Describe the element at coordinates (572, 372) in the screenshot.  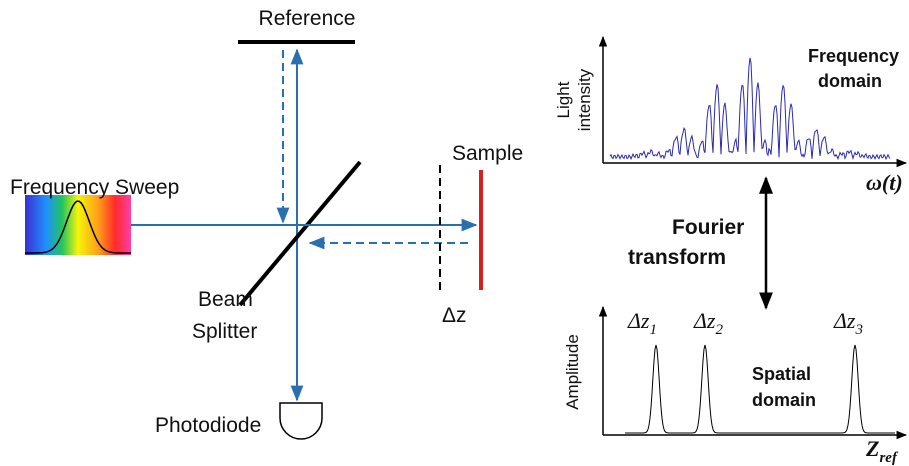
I see `y-axis-label: Amplitude` at that location.